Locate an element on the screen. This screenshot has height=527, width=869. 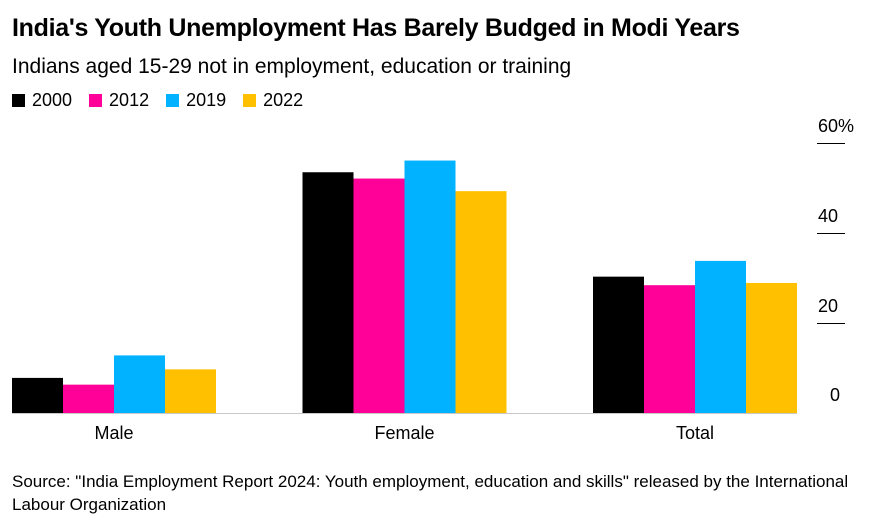
legend-swatch-2019 is located at coordinates (173, 100).